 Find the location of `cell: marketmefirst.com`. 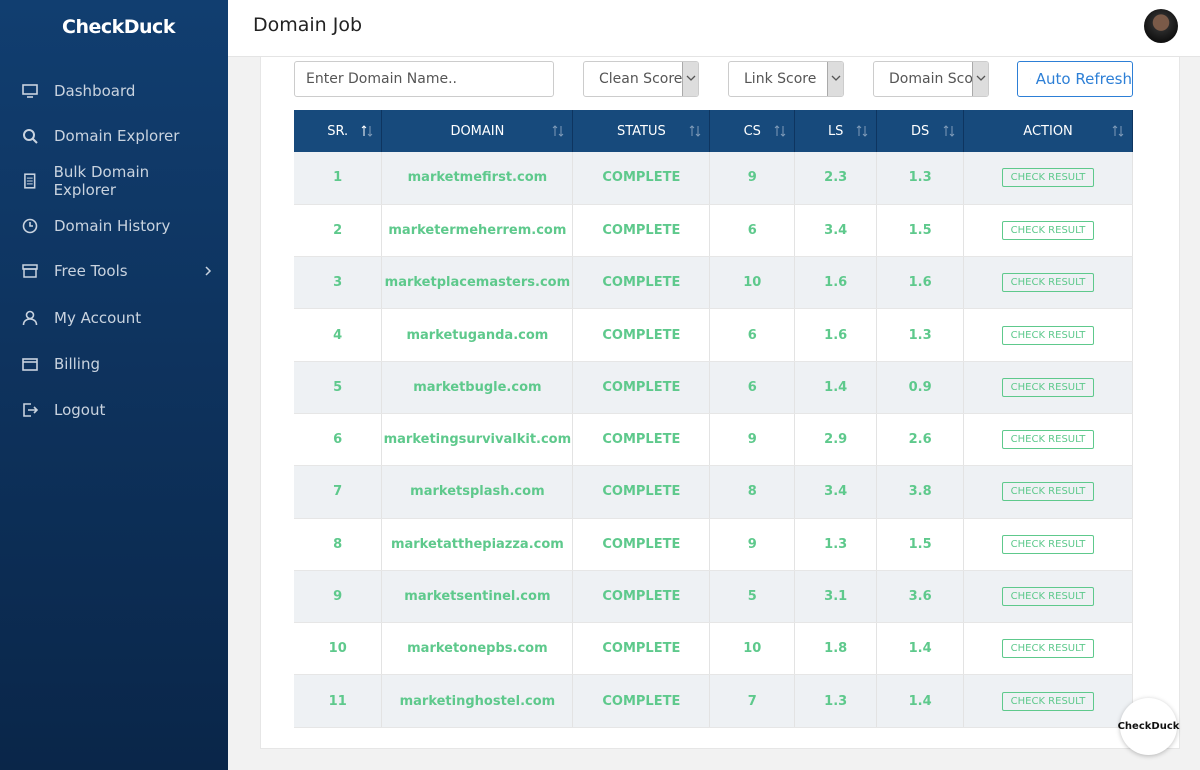

cell: marketmefirst.com is located at coordinates (477, 178).